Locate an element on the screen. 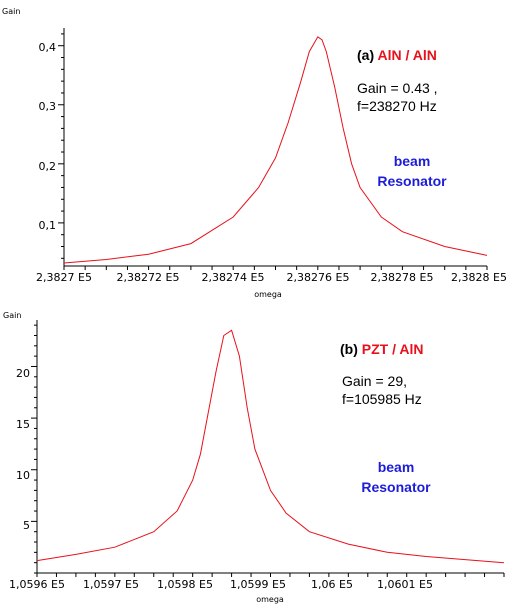 The image size is (508, 604). chart-b-x-tick-label-4: 1,06 E5 is located at coordinates (332, 584).